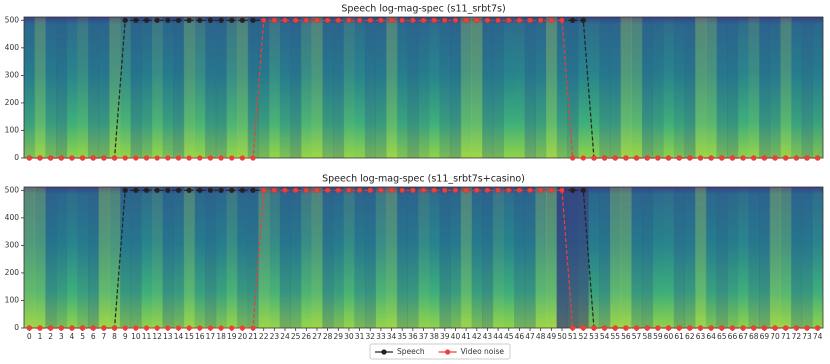  Describe the element at coordinates (637, 336) in the screenshot. I see `x-tick-label: 57` at that location.